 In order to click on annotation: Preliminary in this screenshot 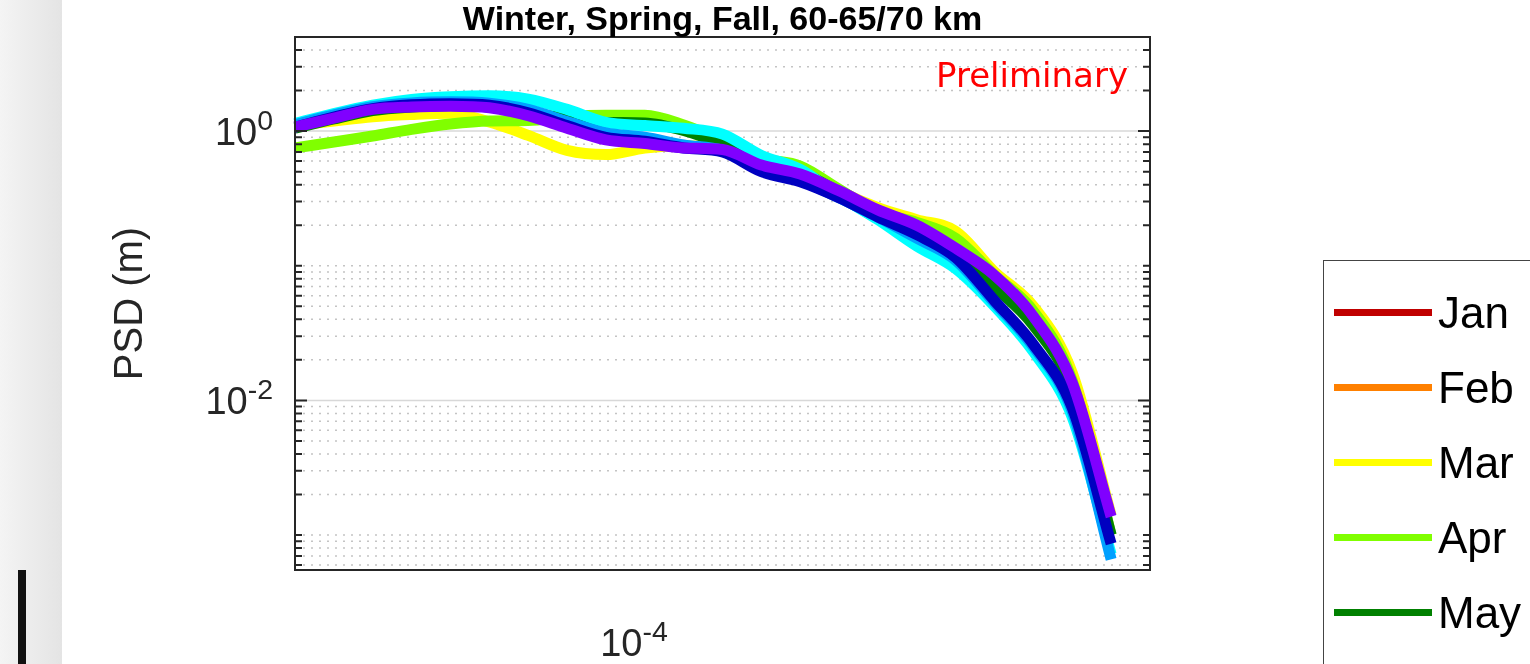, I will do `click(1032, 75)`.